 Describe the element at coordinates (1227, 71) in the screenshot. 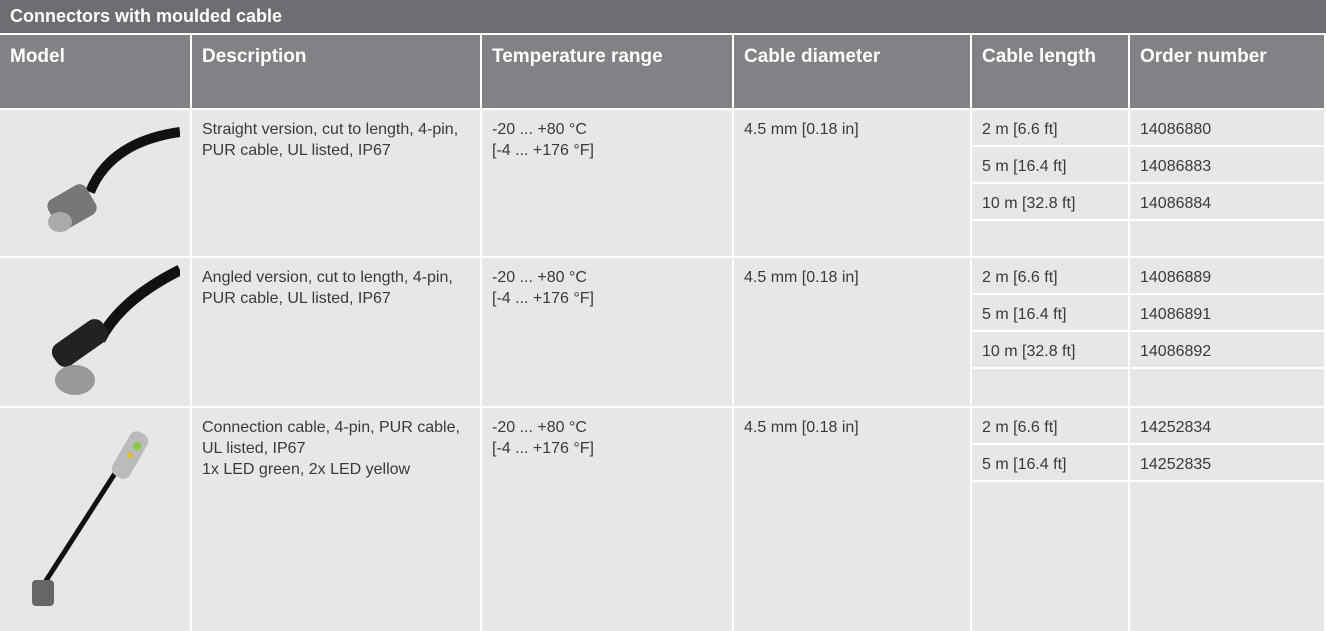

I see `column-header: Order number` at that location.